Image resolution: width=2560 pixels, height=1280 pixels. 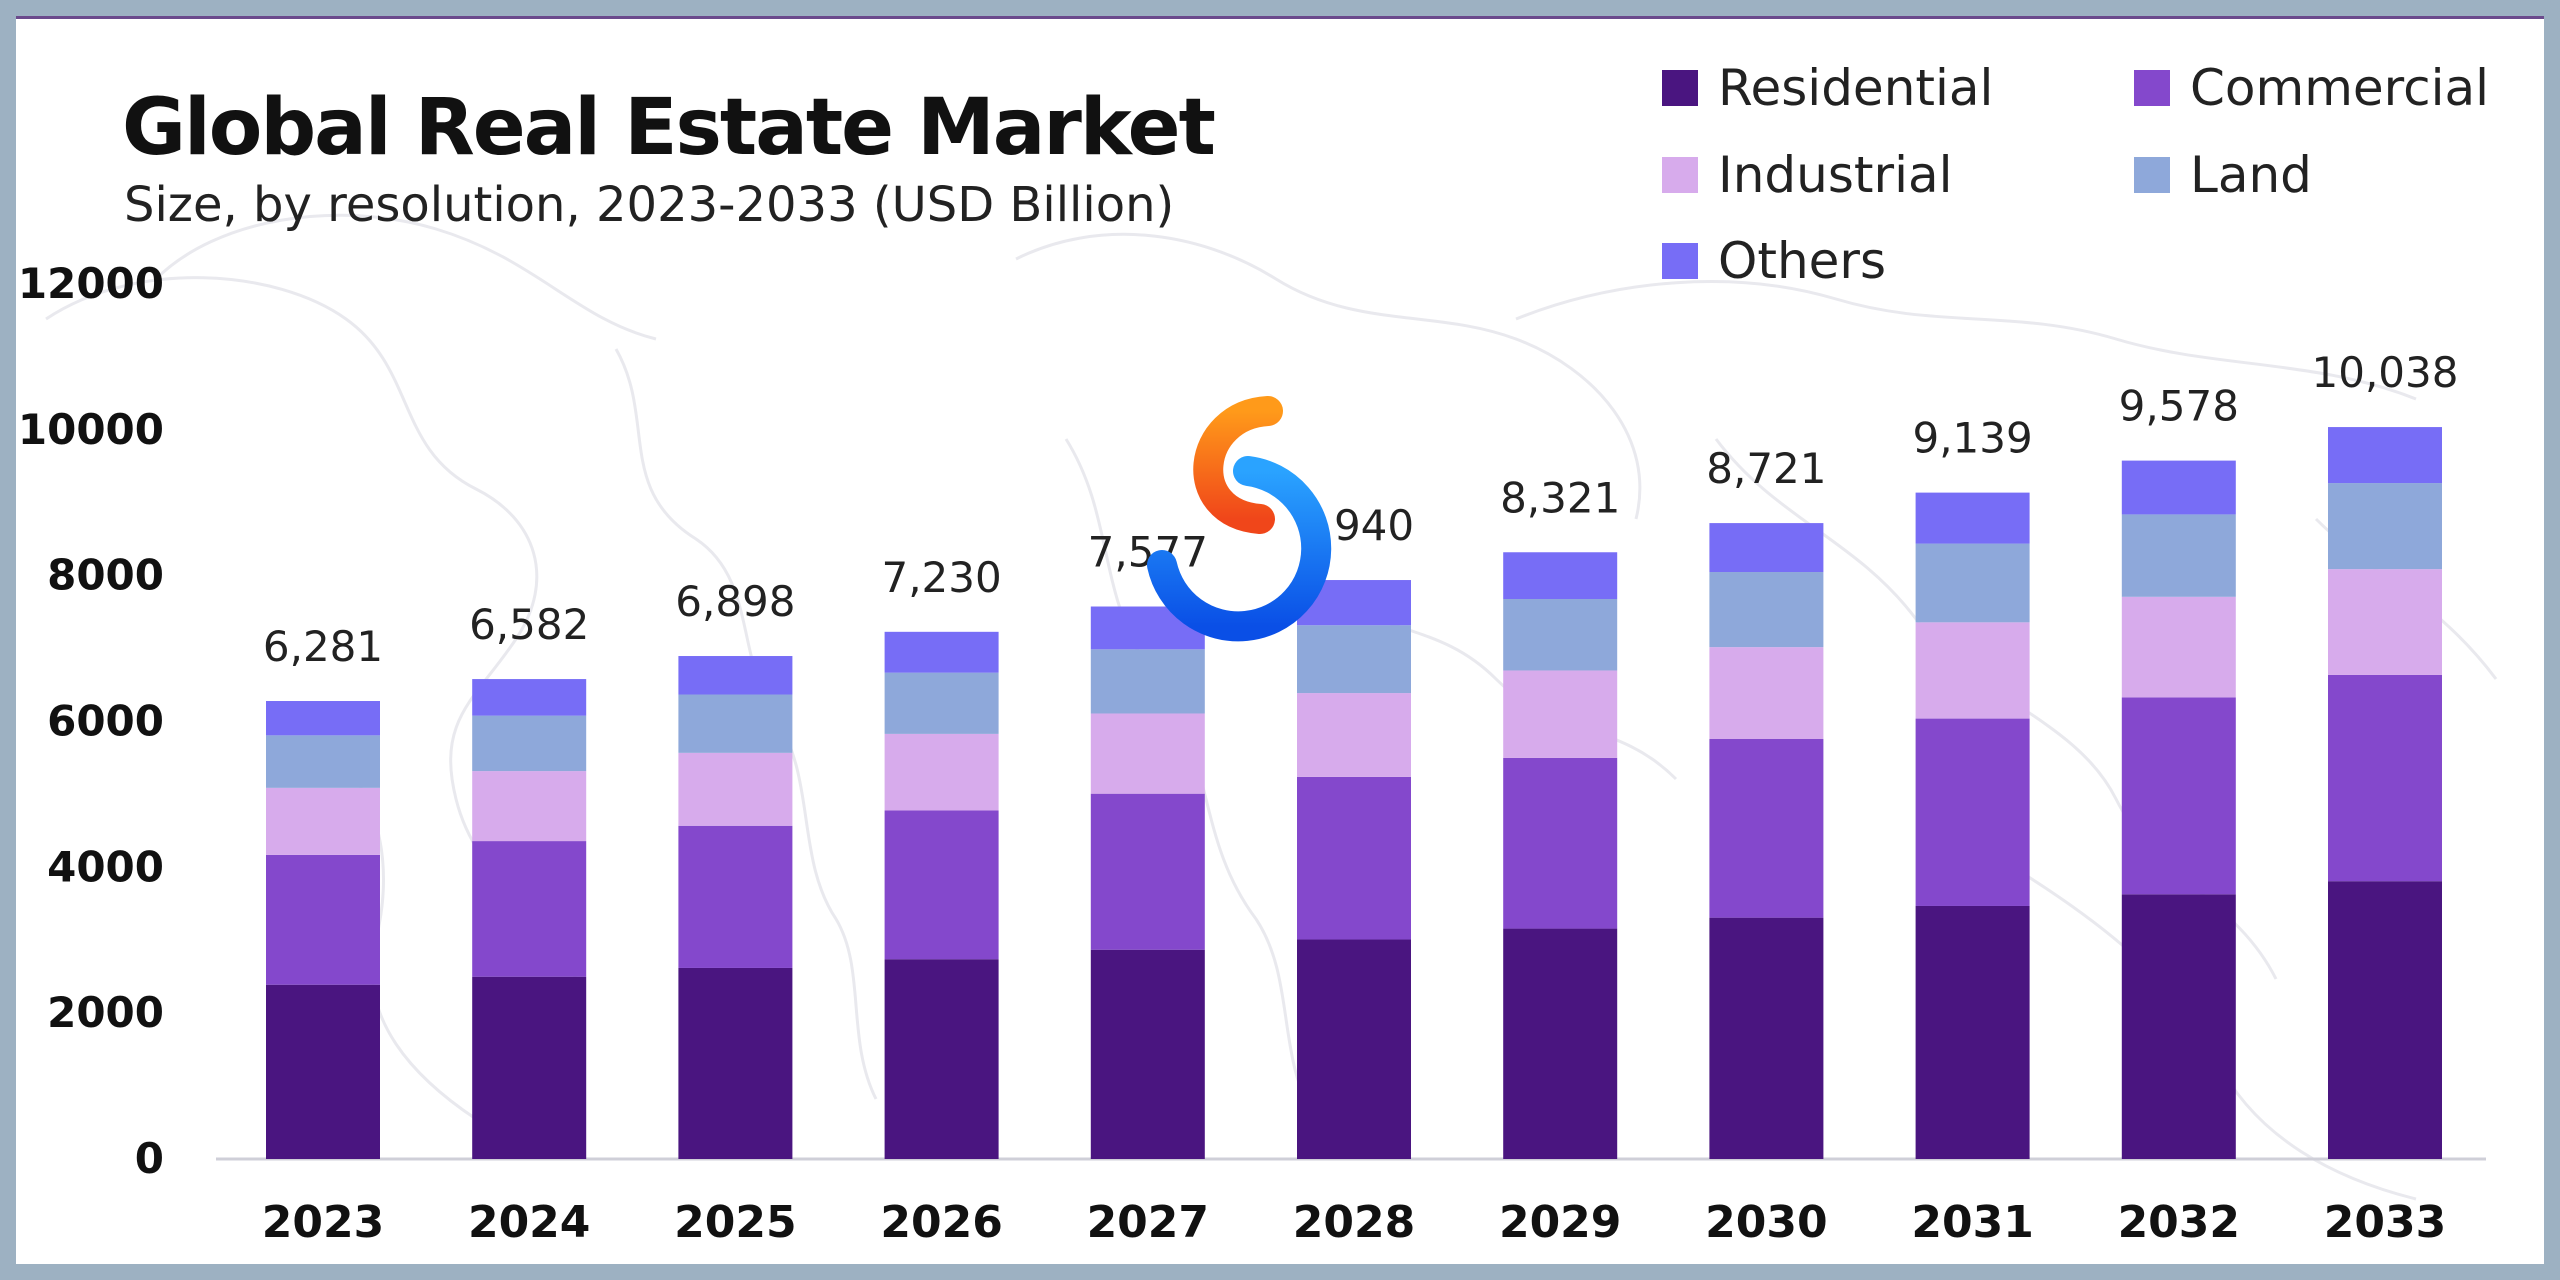 I want to click on y-tick-label: 2000, so click(x=105, y=1012).